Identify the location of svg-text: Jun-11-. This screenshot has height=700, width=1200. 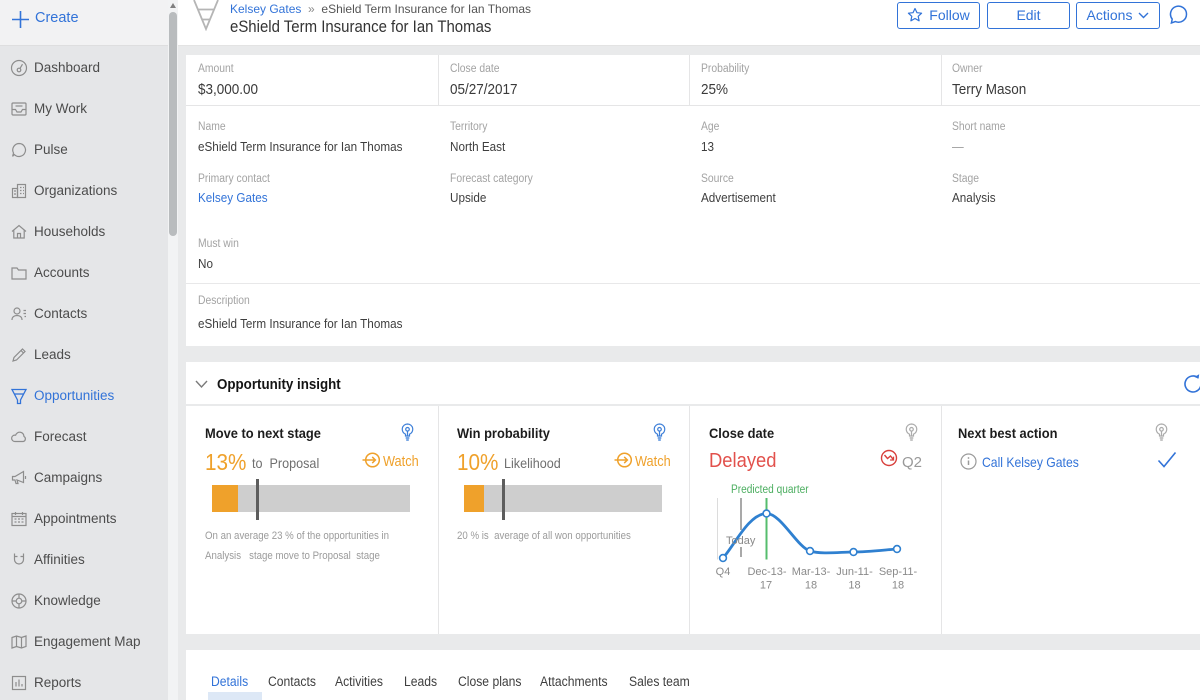
(854, 572).